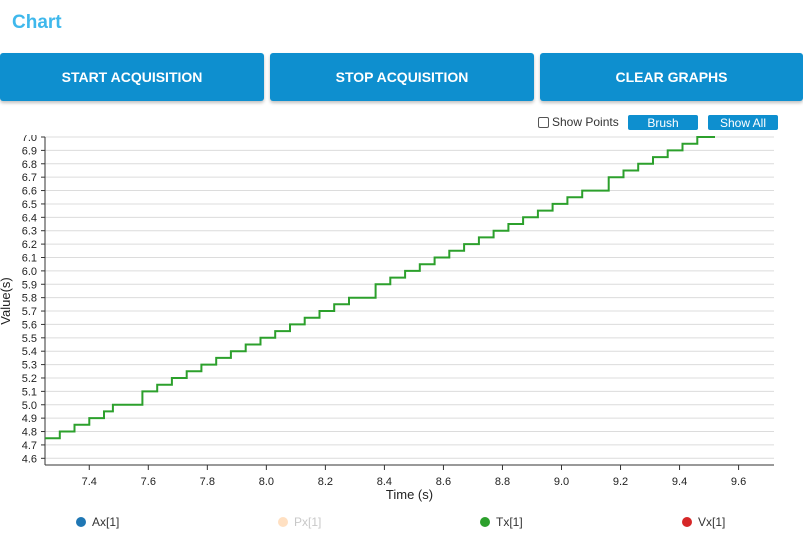  I want to click on page-title: Chart, so click(37, 22).